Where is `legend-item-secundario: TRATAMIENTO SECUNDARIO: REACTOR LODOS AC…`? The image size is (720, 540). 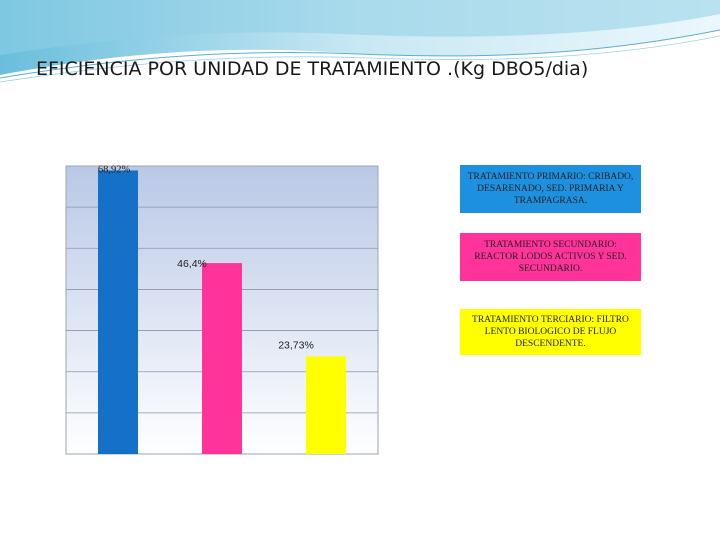 legend-item-secundario: TRATAMIENTO SECUNDARIO: REACTOR LODOS AC… is located at coordinates (550, 257).